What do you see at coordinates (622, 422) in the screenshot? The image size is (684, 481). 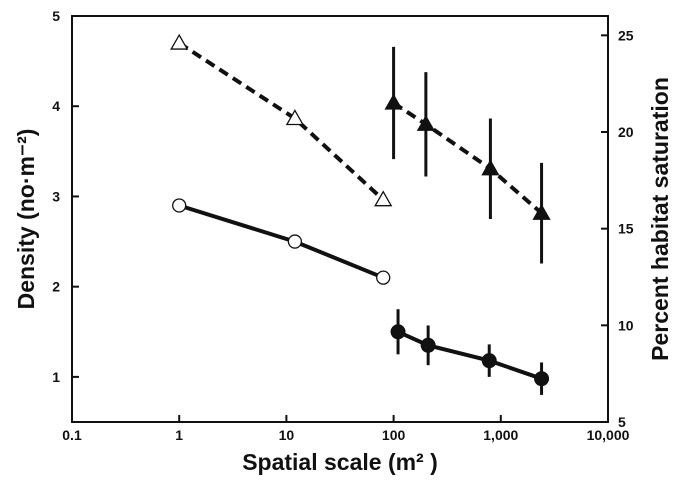 I see `y-tick-label-right: 5` at bounding box center [622, 422].